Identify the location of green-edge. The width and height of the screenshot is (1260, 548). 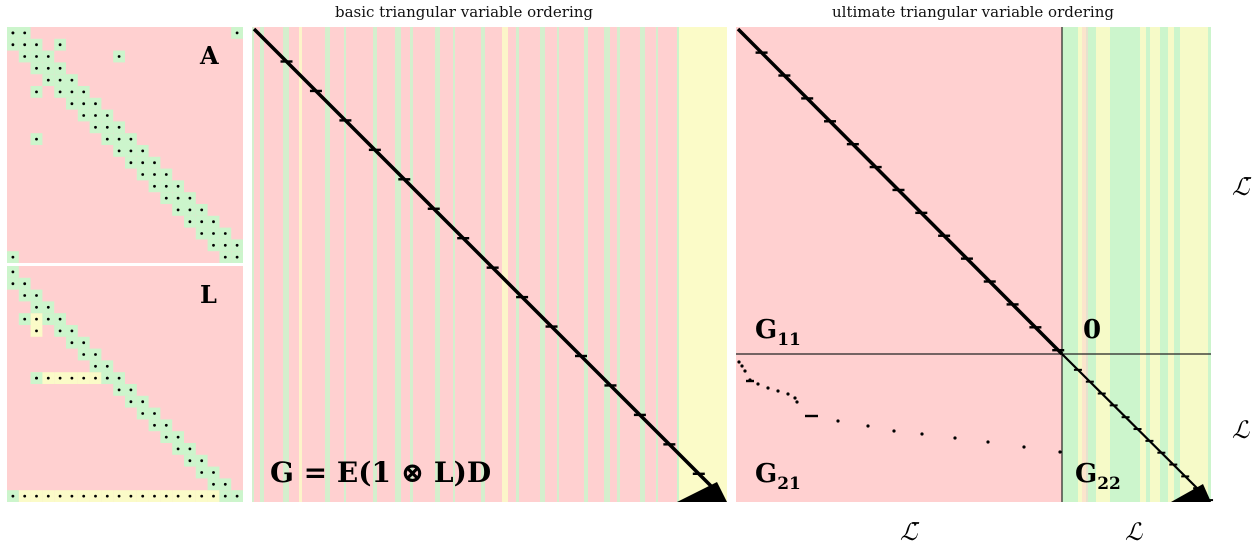
(678, 264).